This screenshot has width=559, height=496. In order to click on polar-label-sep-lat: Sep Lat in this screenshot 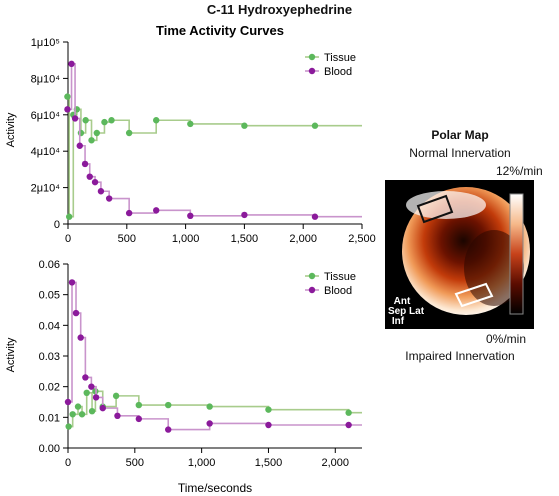, I will do `click(406, 311)`.